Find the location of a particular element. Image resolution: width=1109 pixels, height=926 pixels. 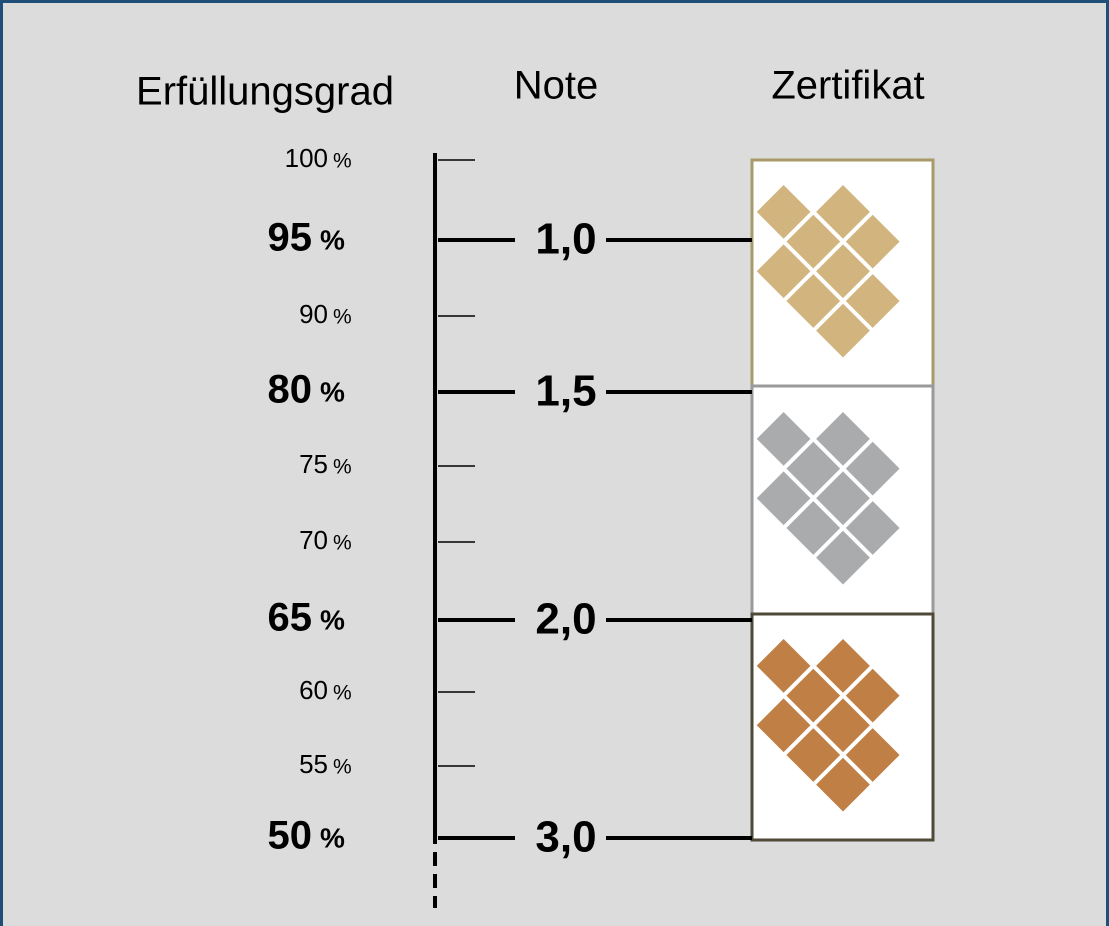

percent-label: 95 is located at coordinates (290, 238).